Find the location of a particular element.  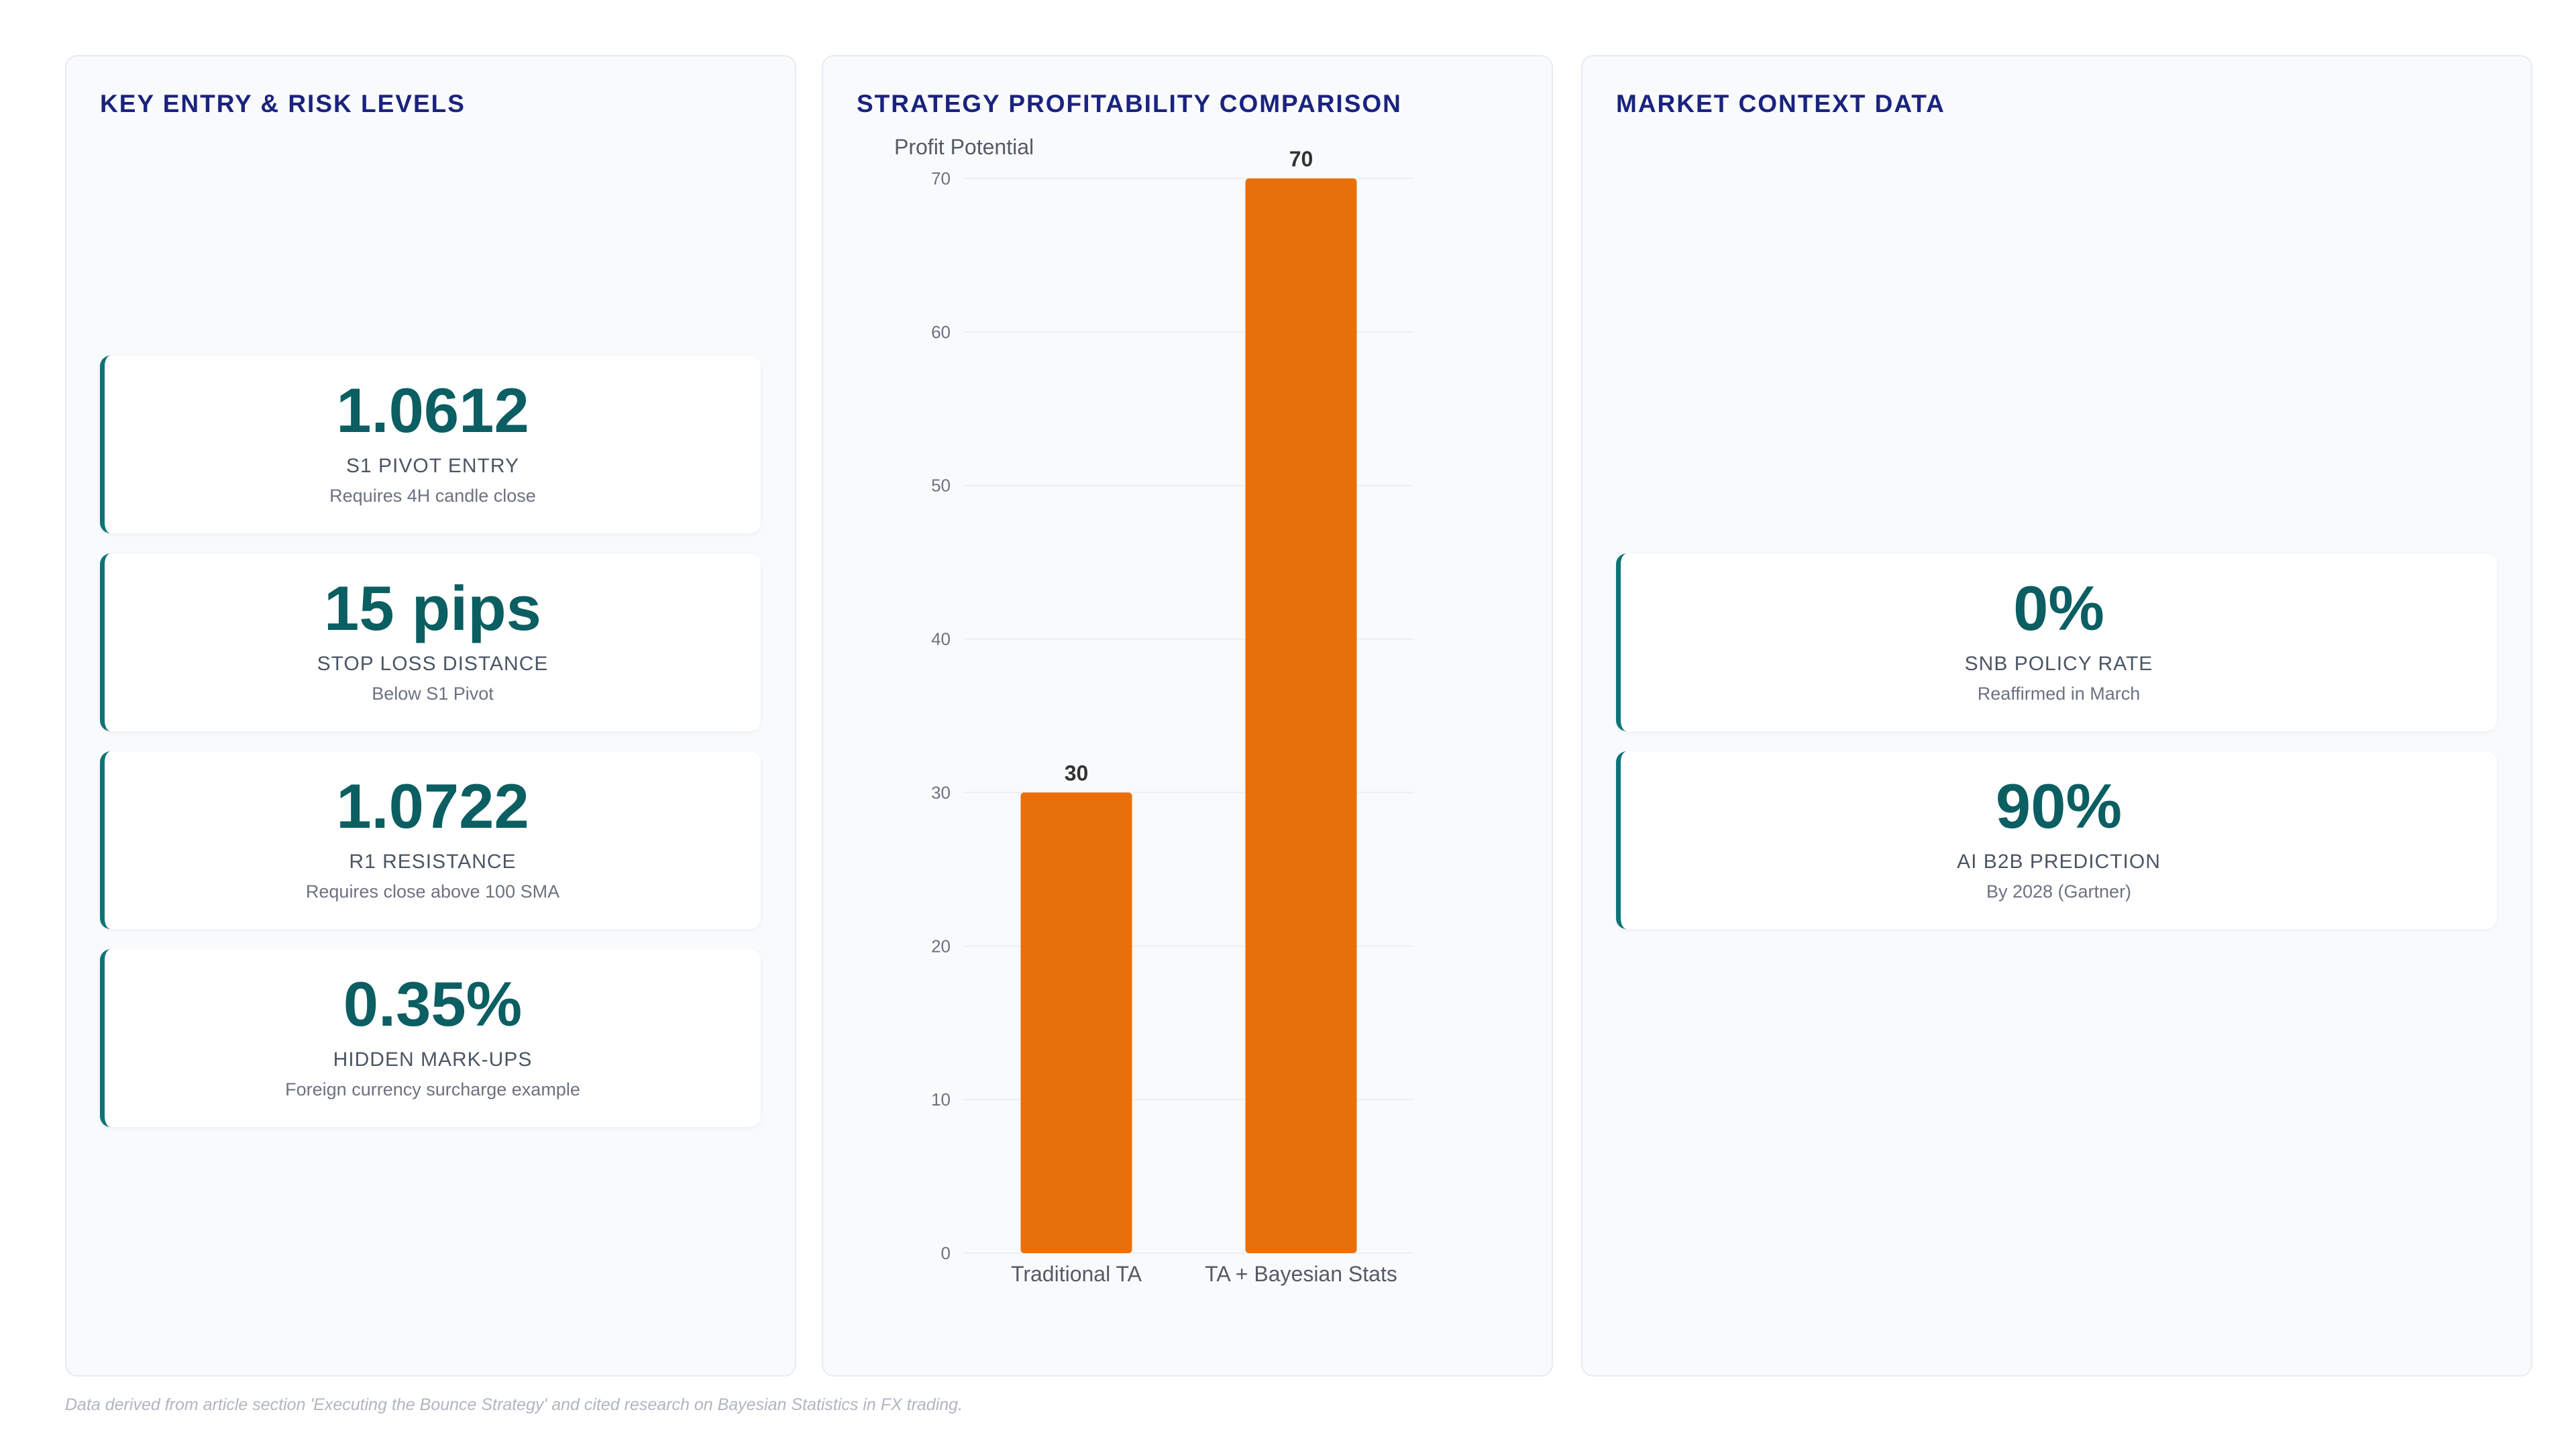

x-tick-label: Traditional TA is located at coordinates (1076, 1274).